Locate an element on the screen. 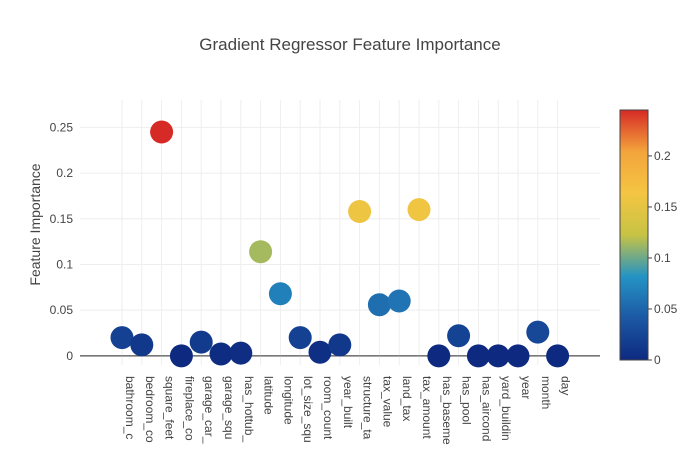 This screenshot has height=450, width=700. y-tick-label: 0.25 is located at coordinates (62, 127).